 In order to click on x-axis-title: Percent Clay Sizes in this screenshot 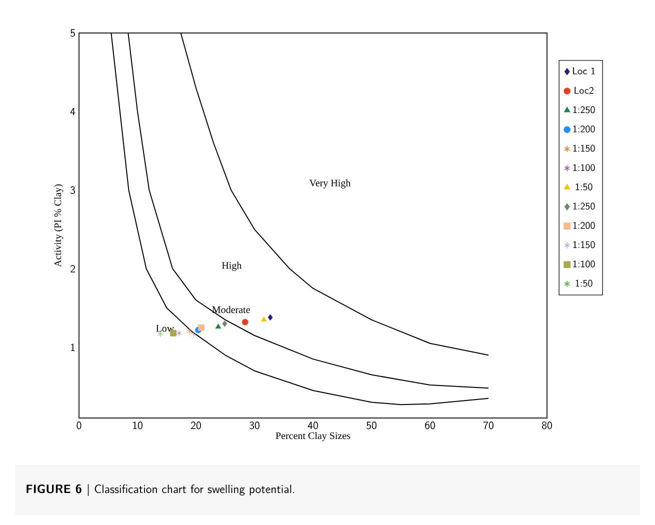, I will do `click(313, 437)`.